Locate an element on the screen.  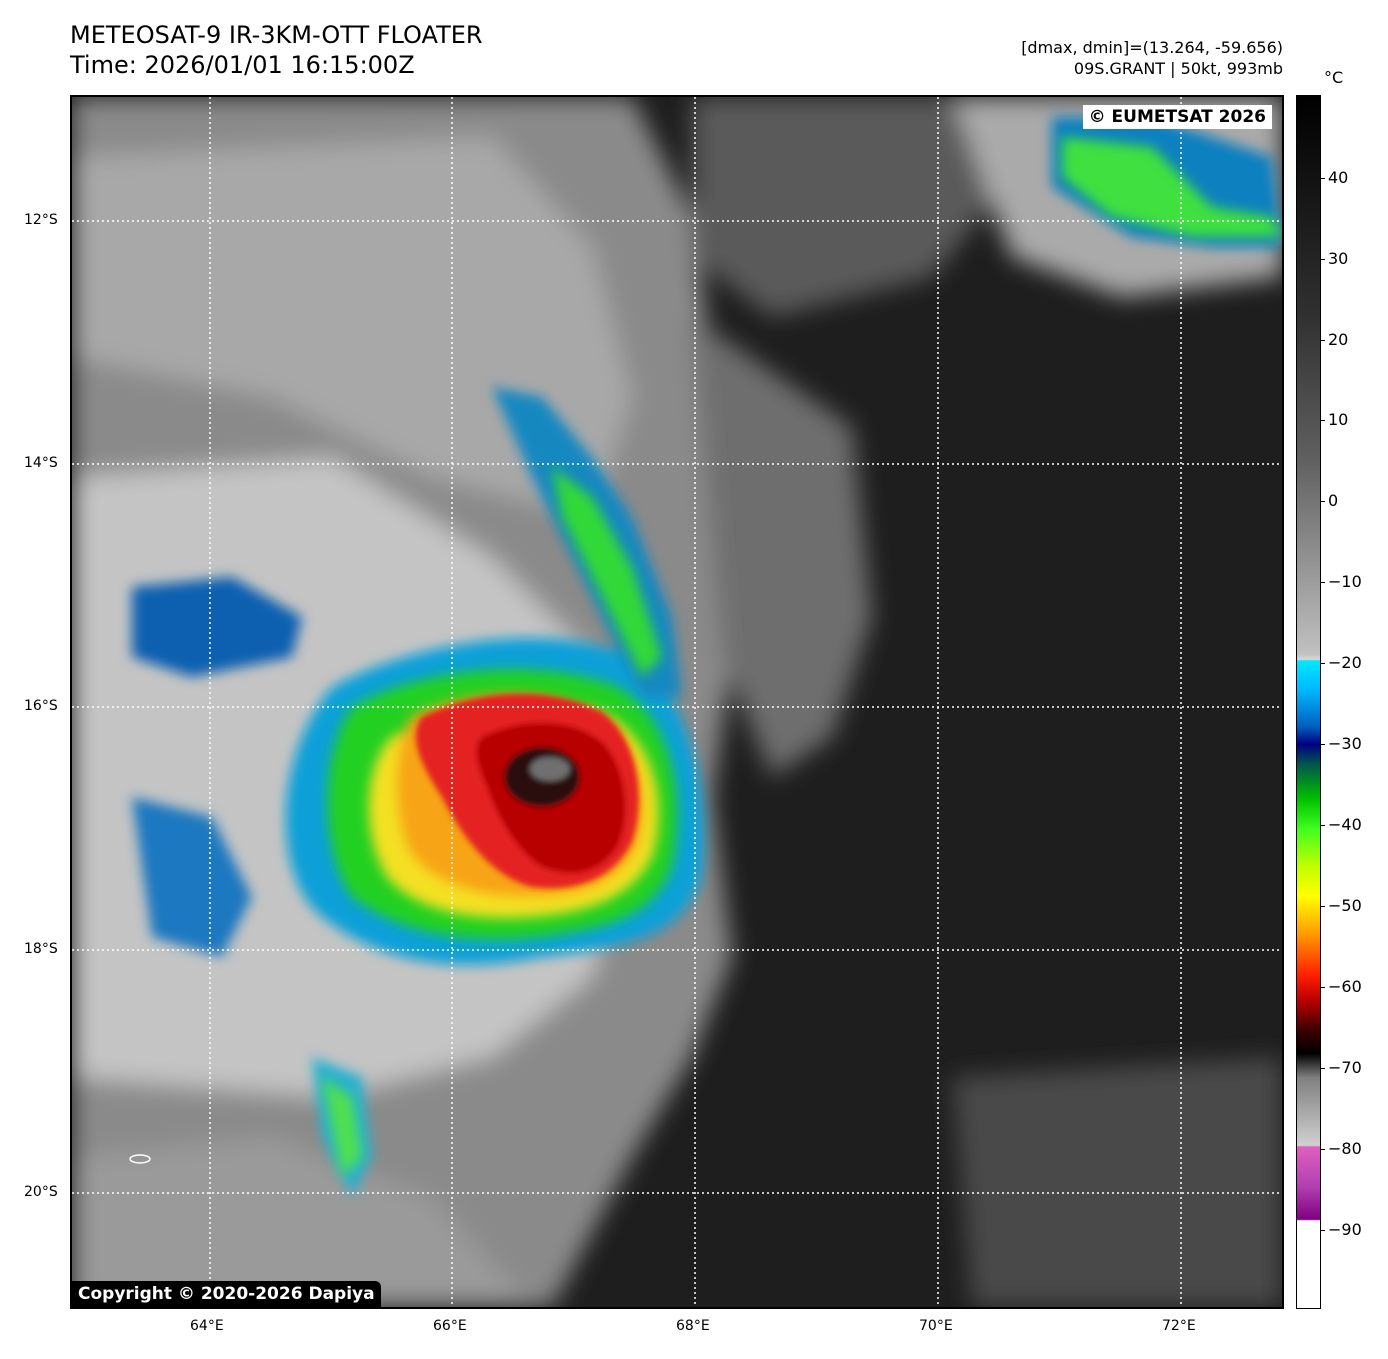
colorbar-tick: −50 is located at coordinates (1345, 905).